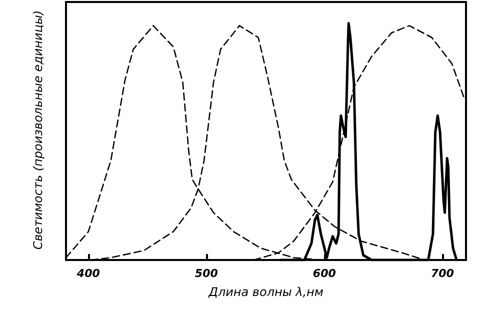  Describe the element at coordinates (324, 273) in the screenshot. I see `x-tick-label: 600` at that location.